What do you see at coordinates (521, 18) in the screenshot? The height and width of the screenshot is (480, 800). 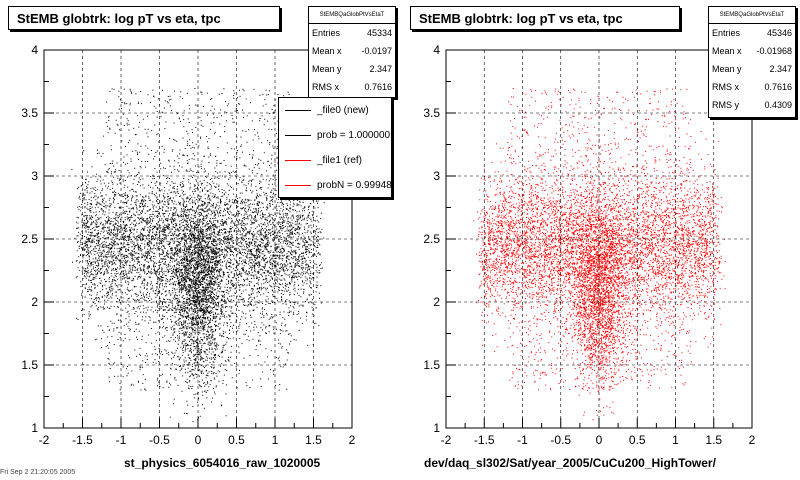 I see `chart-title-right-text: StEMB globtrk: log pT vs eta, tpc` at bounding box center [521, 18].